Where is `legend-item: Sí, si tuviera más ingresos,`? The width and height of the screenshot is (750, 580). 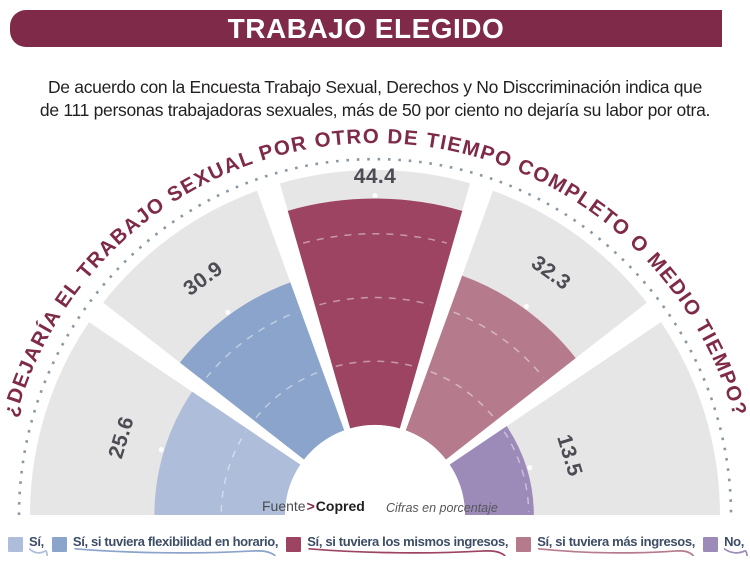 legend-item: Sí, si tuviera más ingresos, is located at coordinates (605, 544).